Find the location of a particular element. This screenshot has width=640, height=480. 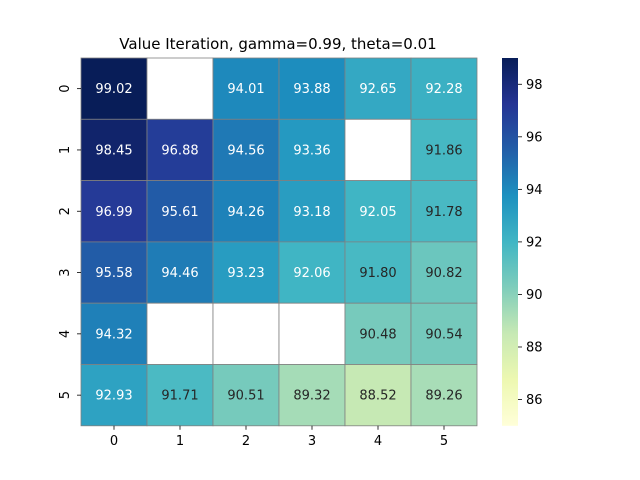

cell-value-label-r4-c5: 90.54 is located at coordinates (443, 334).